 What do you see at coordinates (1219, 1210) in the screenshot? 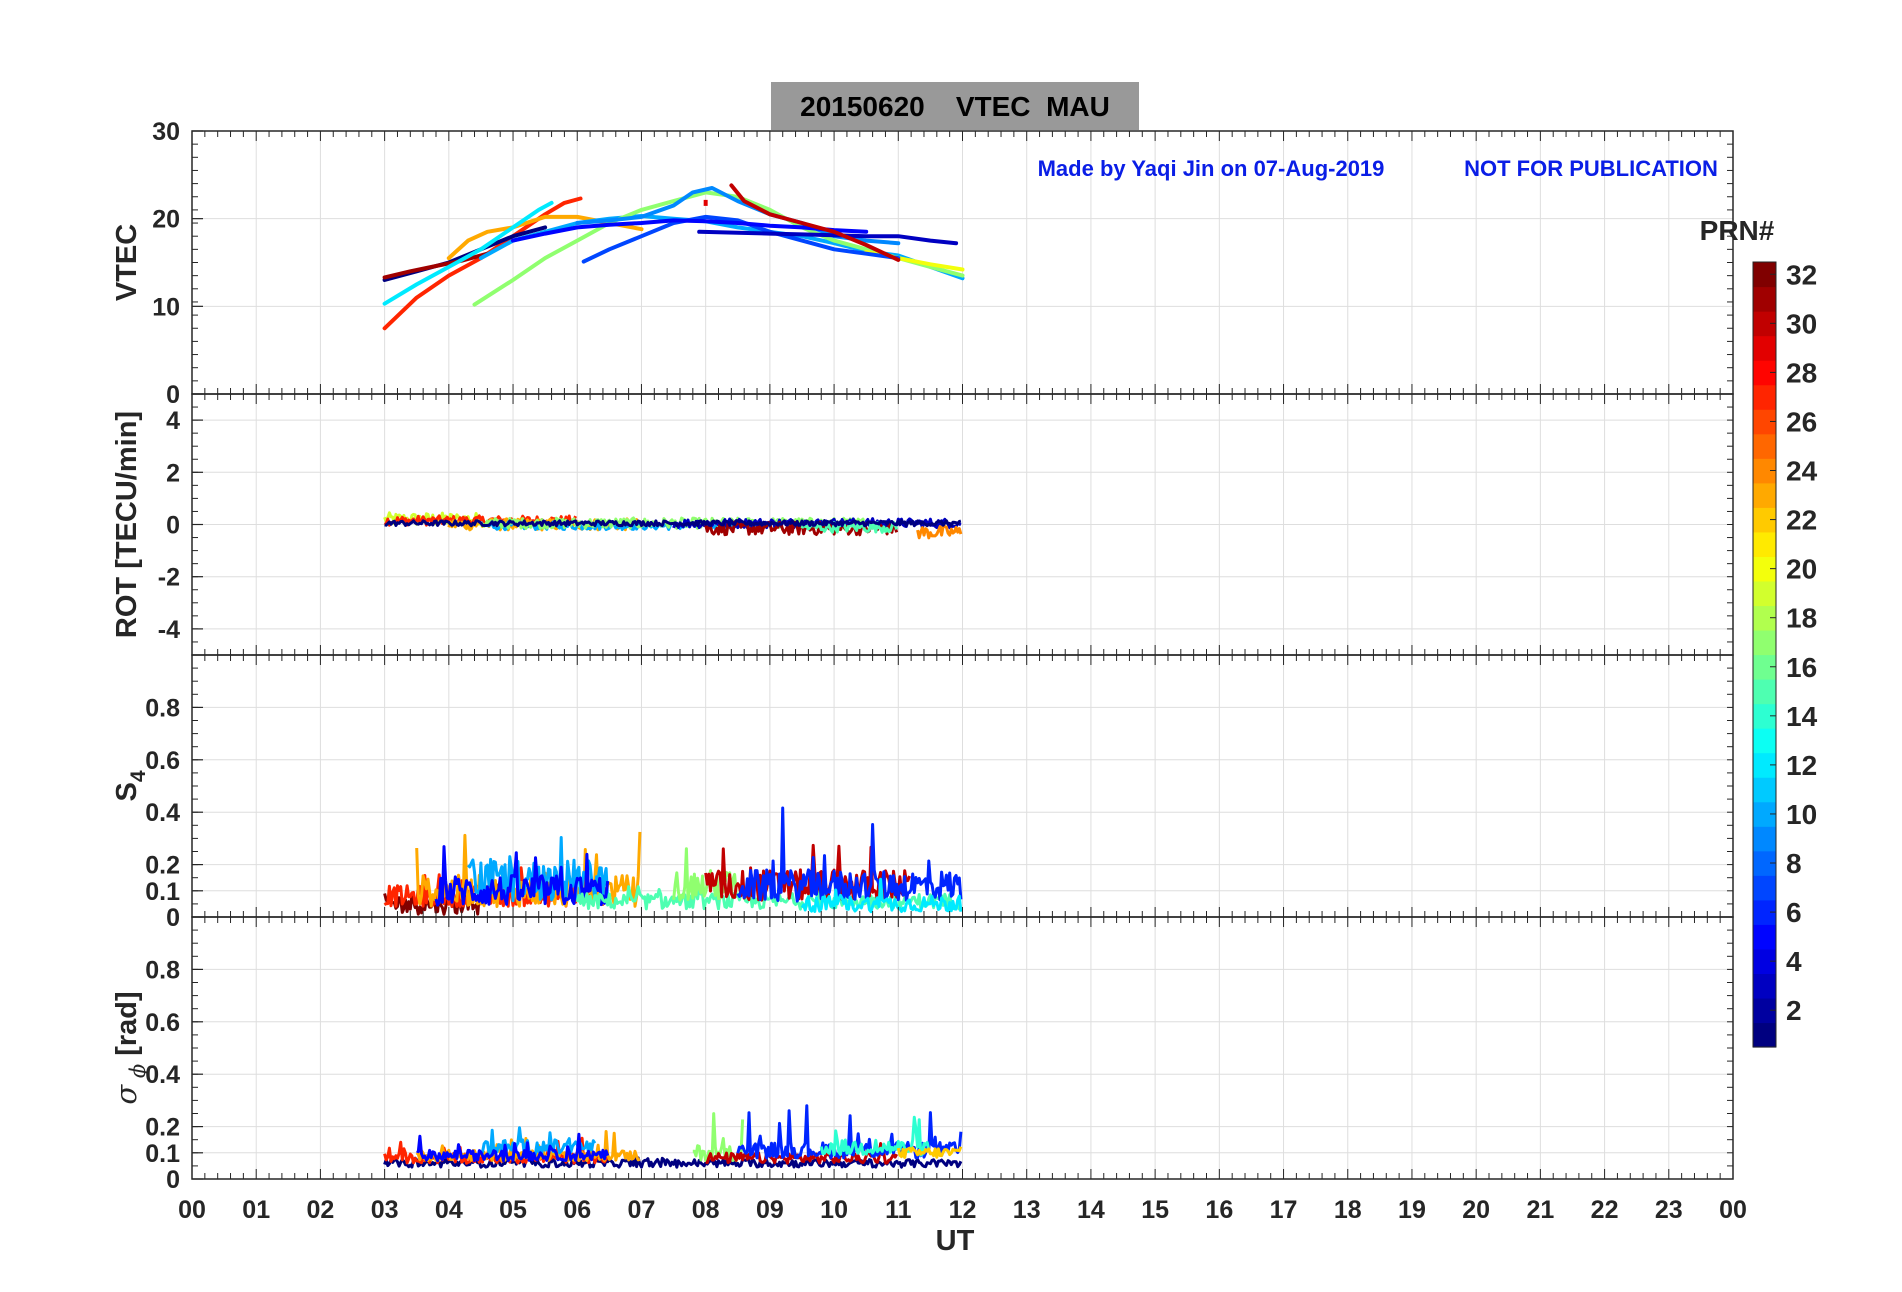
I see `x-tick-label: 16` at bounding box center [1219, 1210].